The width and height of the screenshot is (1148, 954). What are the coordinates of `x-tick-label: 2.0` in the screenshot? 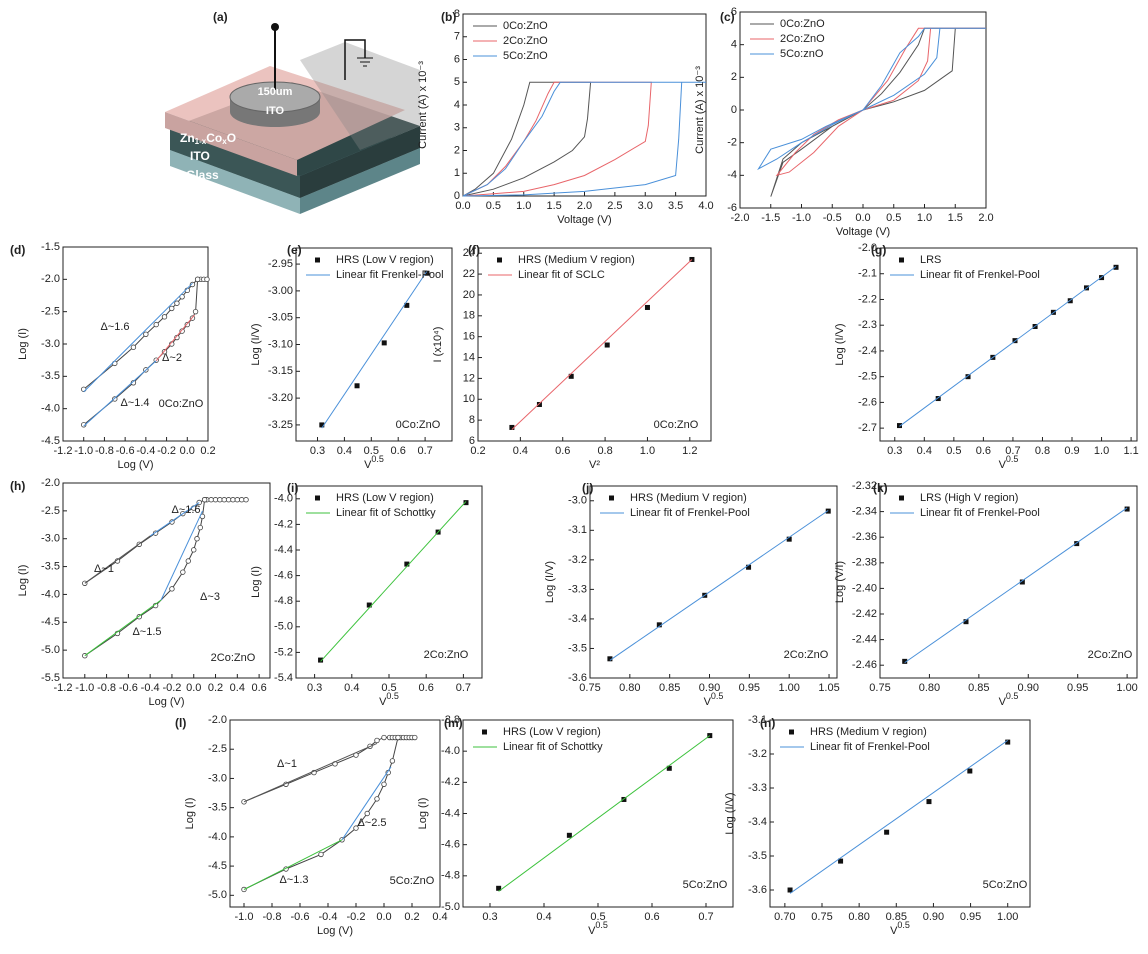 It's located at (985, 218).